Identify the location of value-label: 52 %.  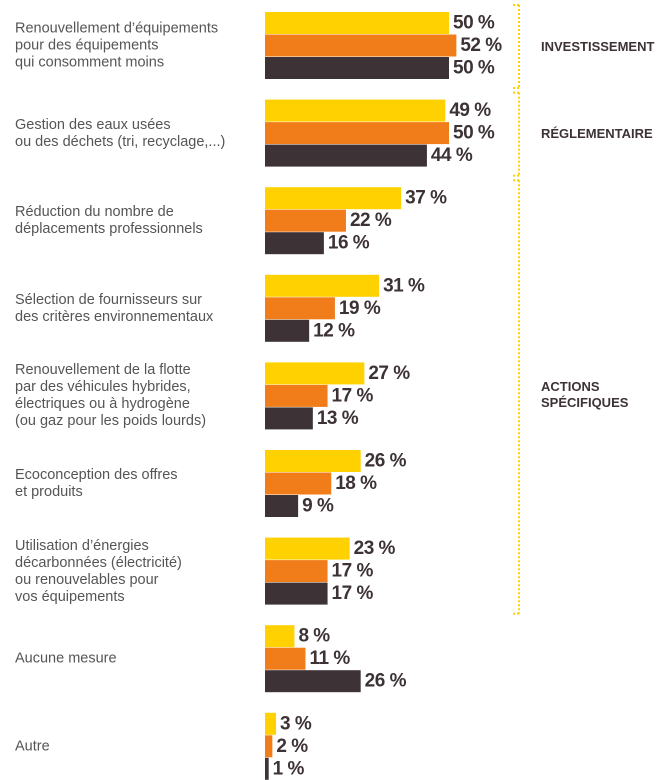
(481, 45).